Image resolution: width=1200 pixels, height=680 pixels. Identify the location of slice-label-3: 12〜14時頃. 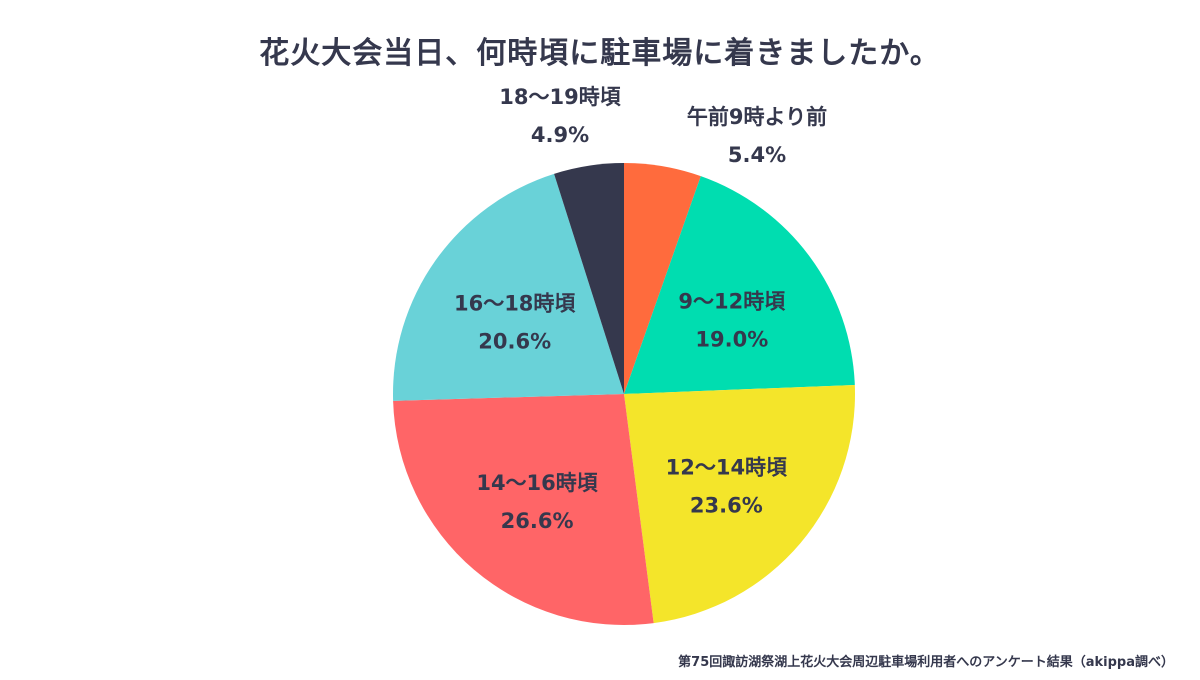
(727, 467).